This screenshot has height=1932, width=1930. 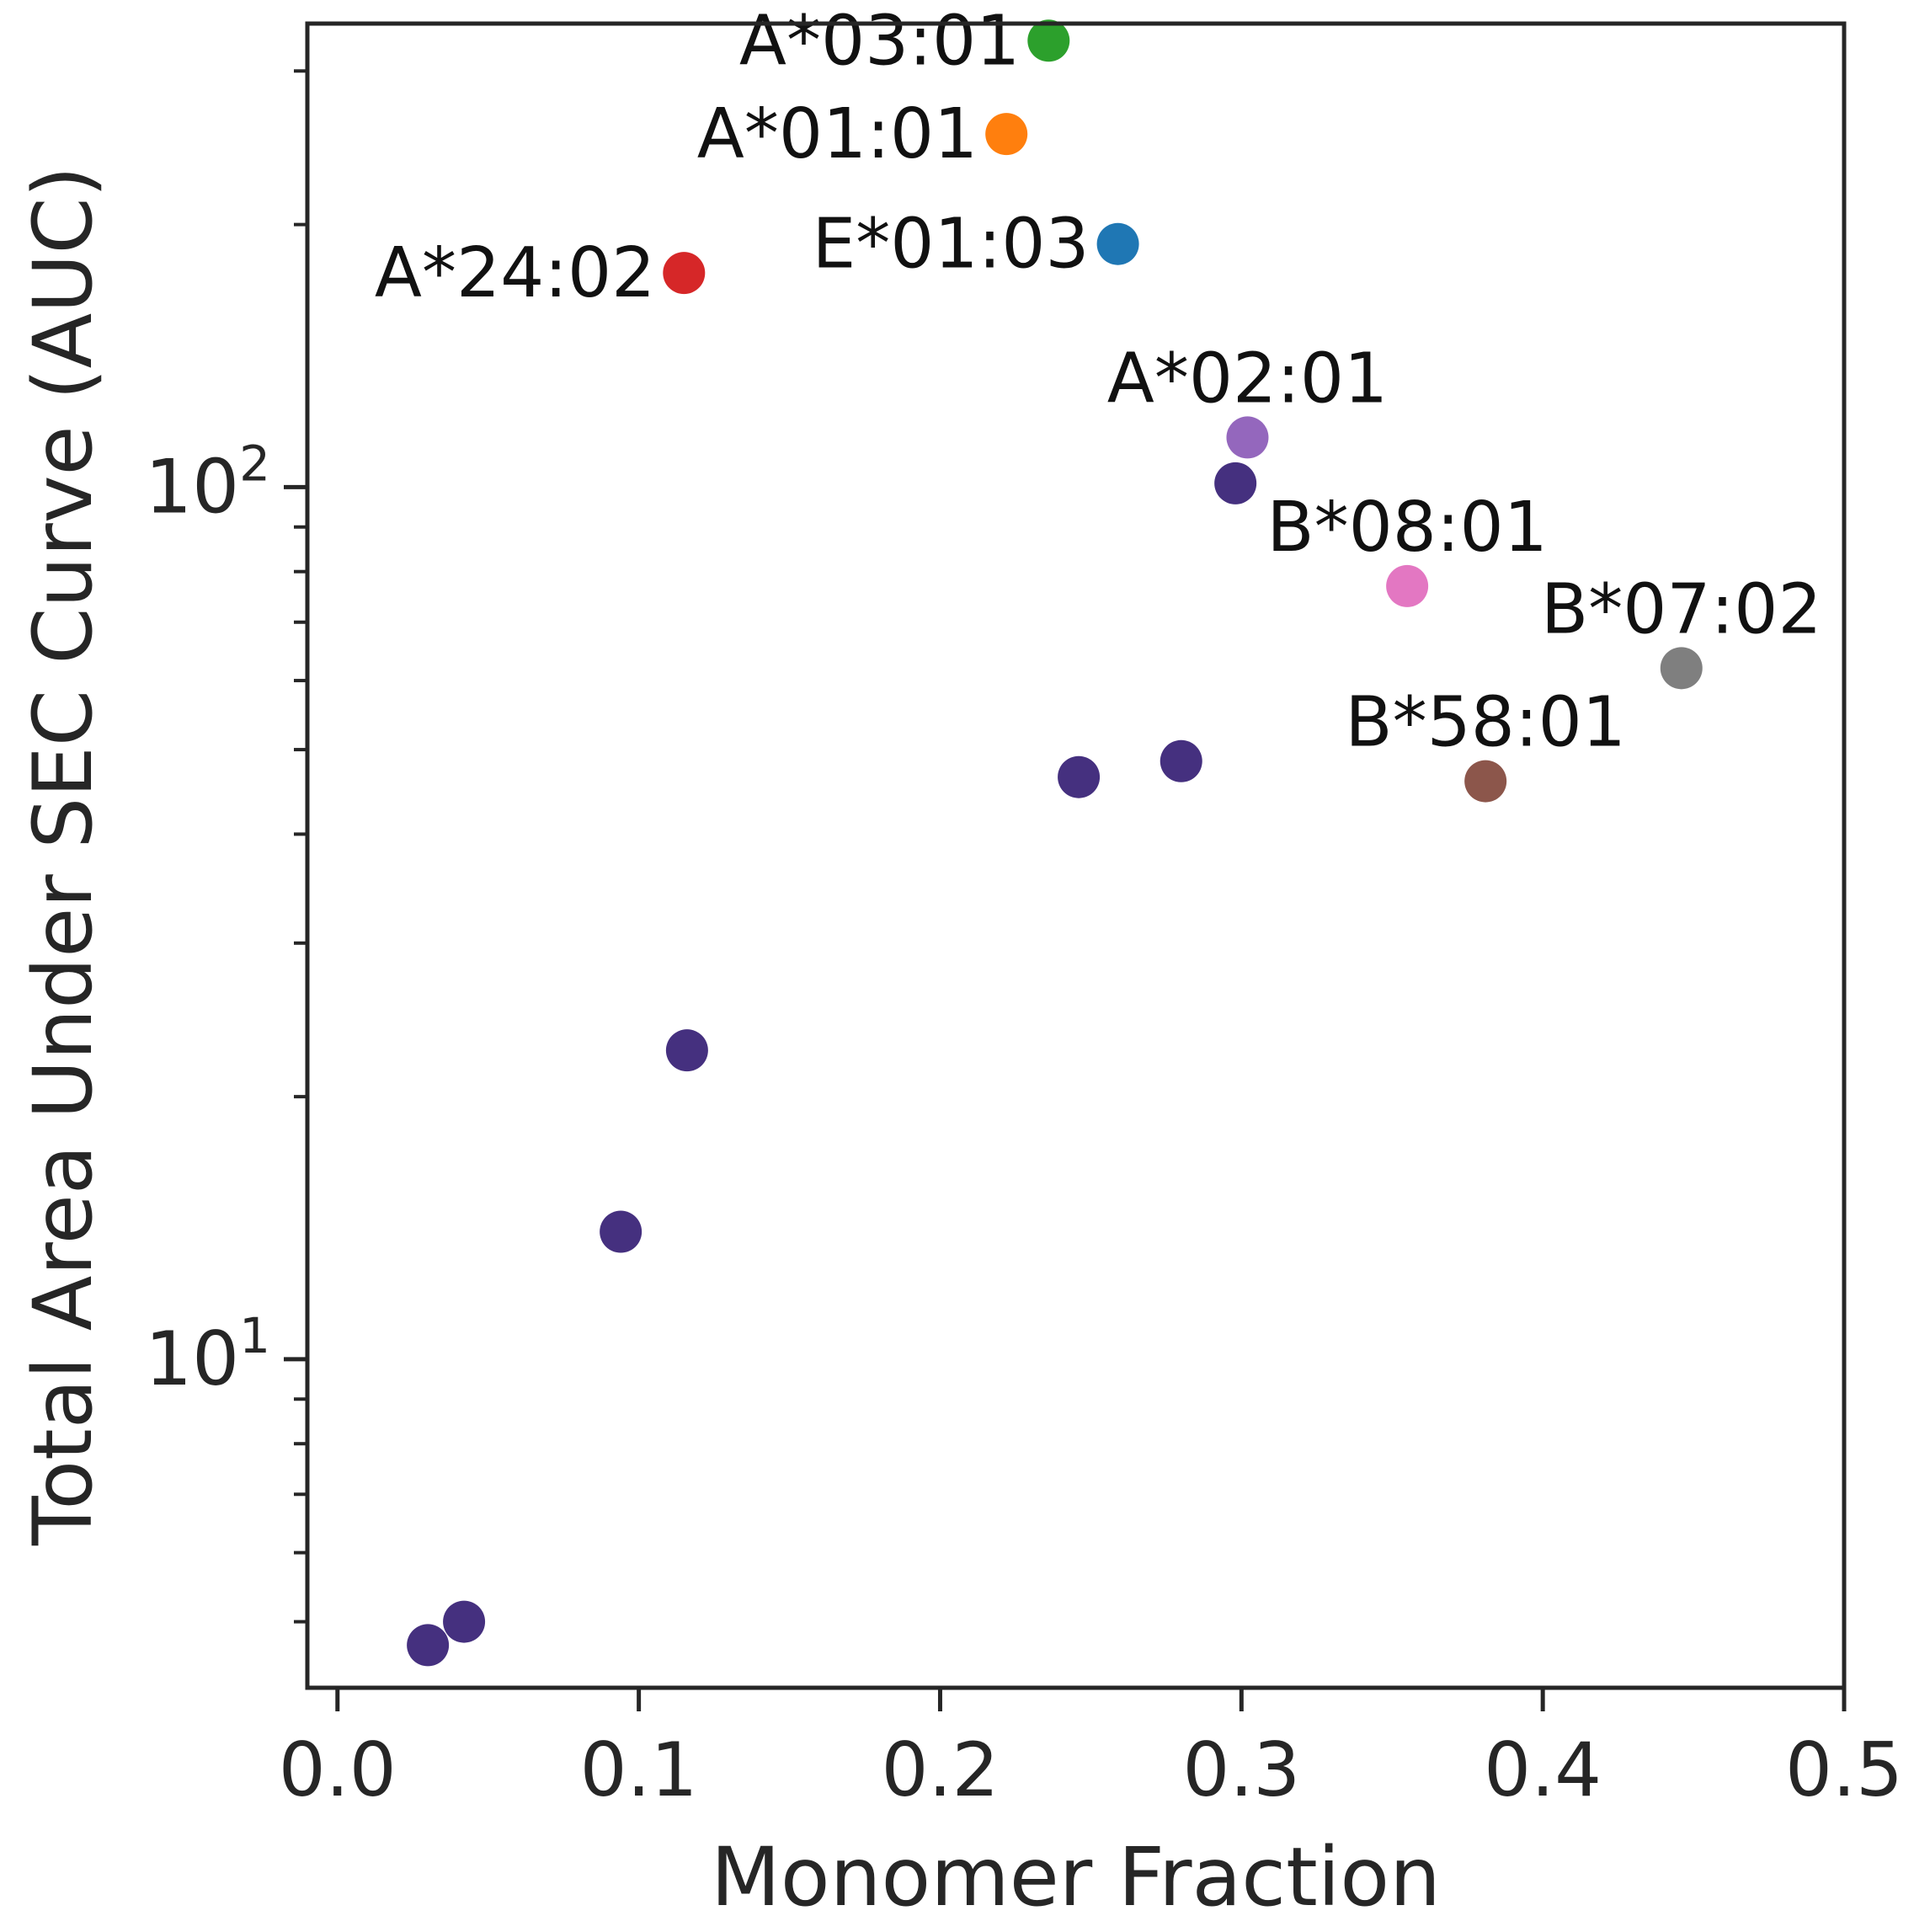 What do you see at coordinates (338, 1770) in the screenshot?
I see `x-tick-label: 0.0` at bounding box center [338, 1770].